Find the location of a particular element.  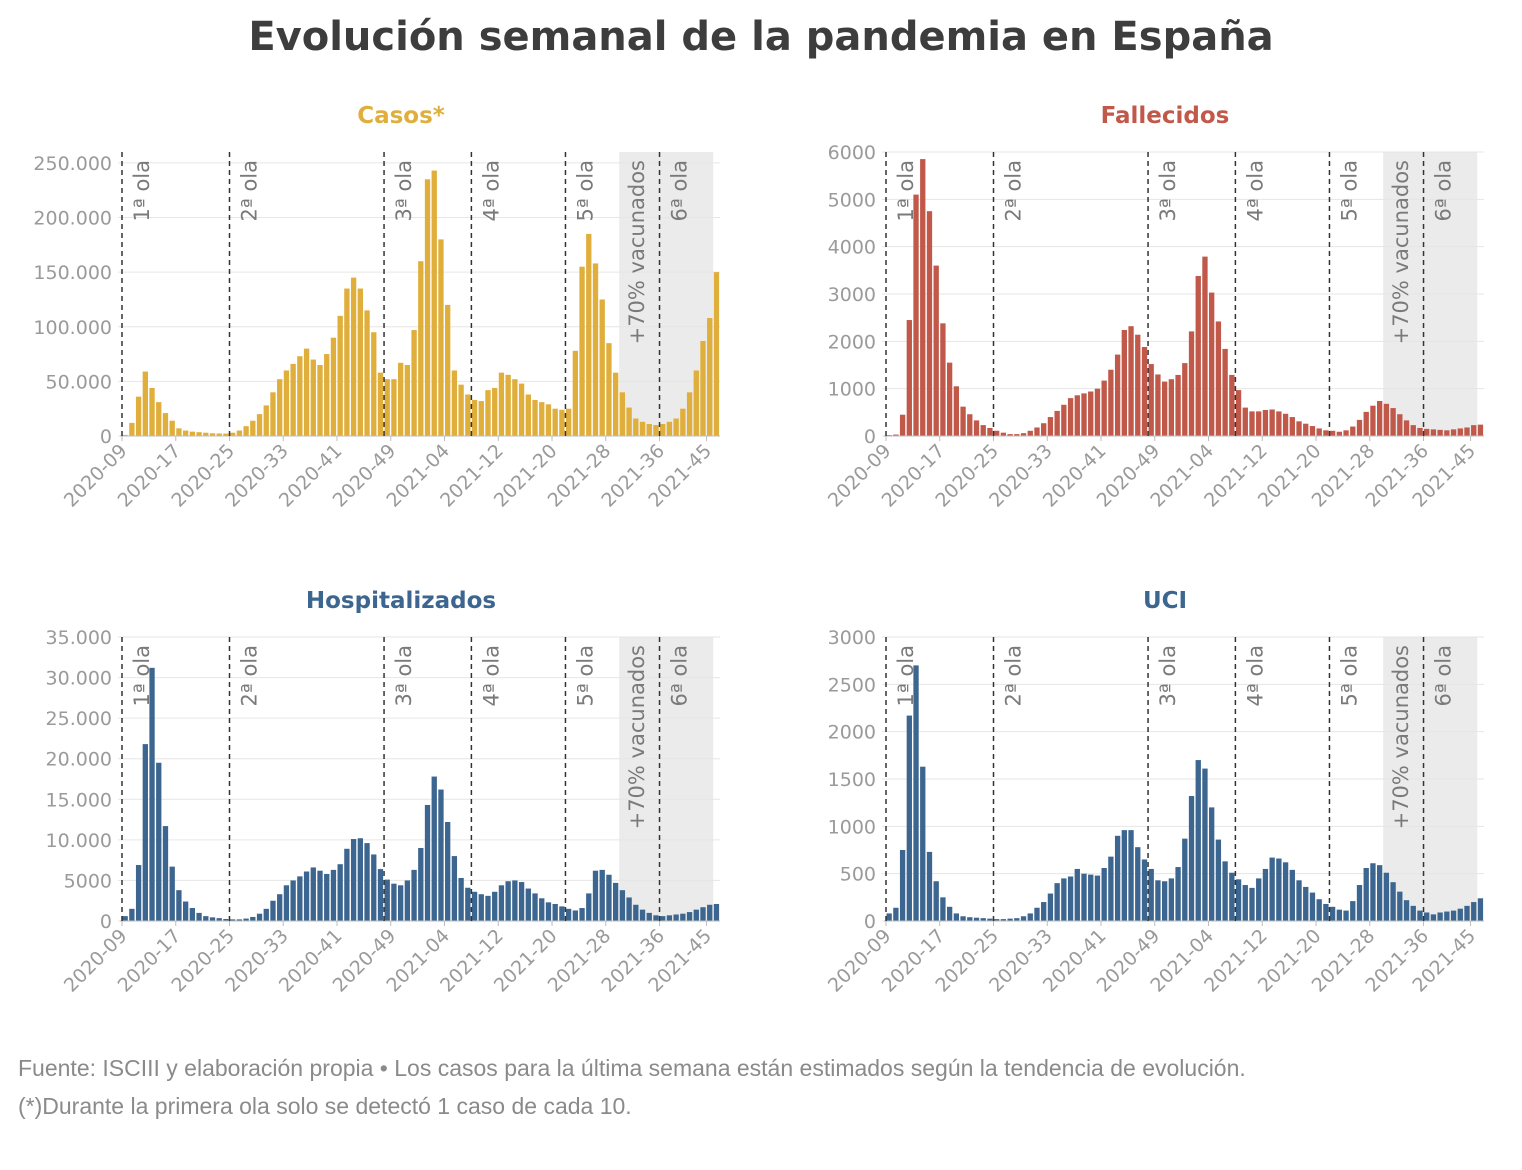

y-tick-label: 25.000 is located at coordinates (79, 719).